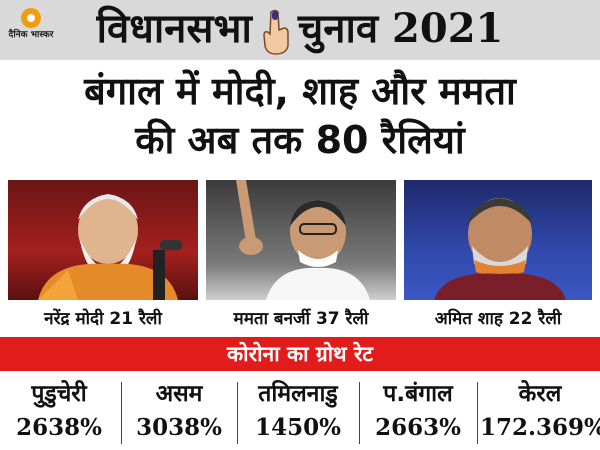 The height and width of the screenshot is (450, 600). I want to click on stat-value: 2663%, so click(418, 427).